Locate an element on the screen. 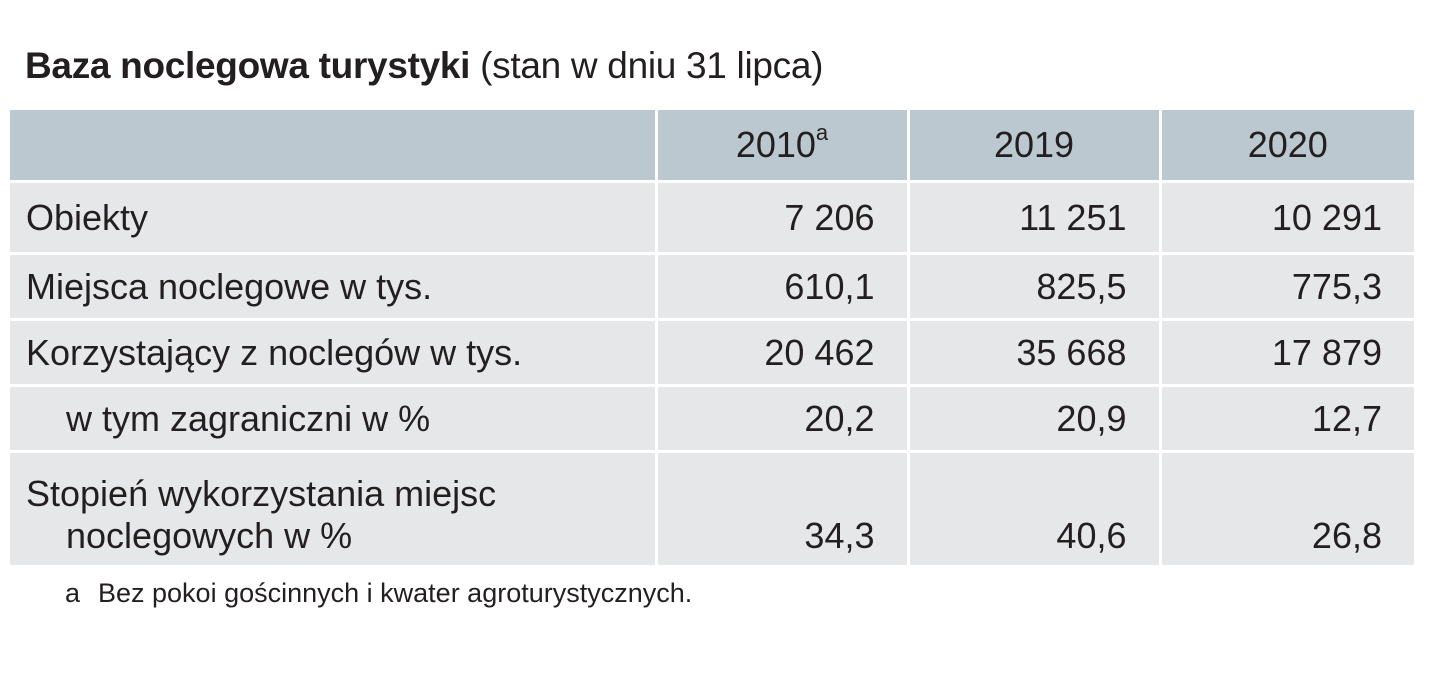 This screenshot has width=1438, height=688. row-label-line1: Stopień wykorzystania miejsc is located at coordinates (261, 493).